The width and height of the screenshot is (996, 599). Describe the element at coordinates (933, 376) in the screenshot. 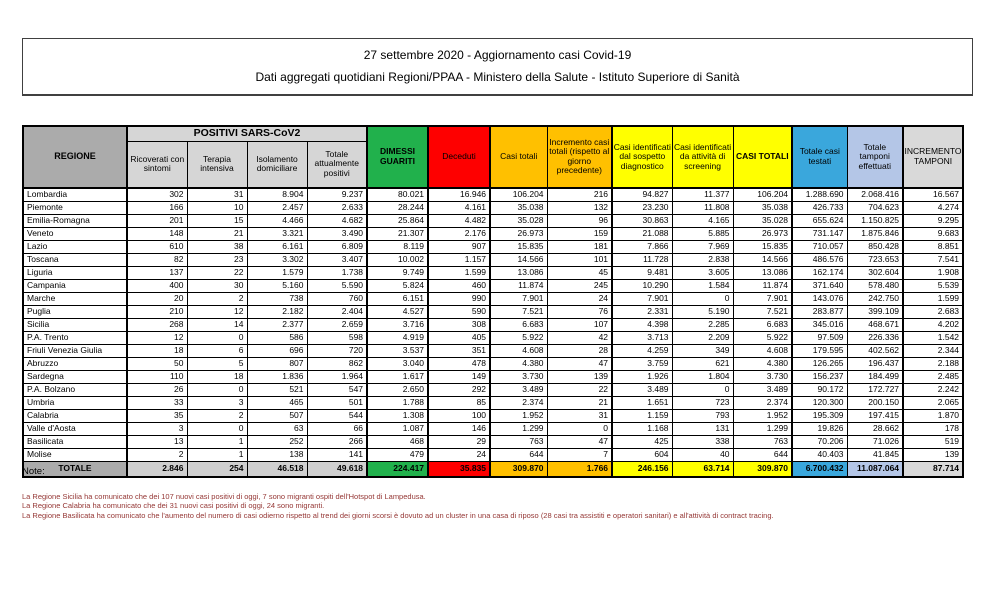

I see `value-cell: 2.485` at that location.